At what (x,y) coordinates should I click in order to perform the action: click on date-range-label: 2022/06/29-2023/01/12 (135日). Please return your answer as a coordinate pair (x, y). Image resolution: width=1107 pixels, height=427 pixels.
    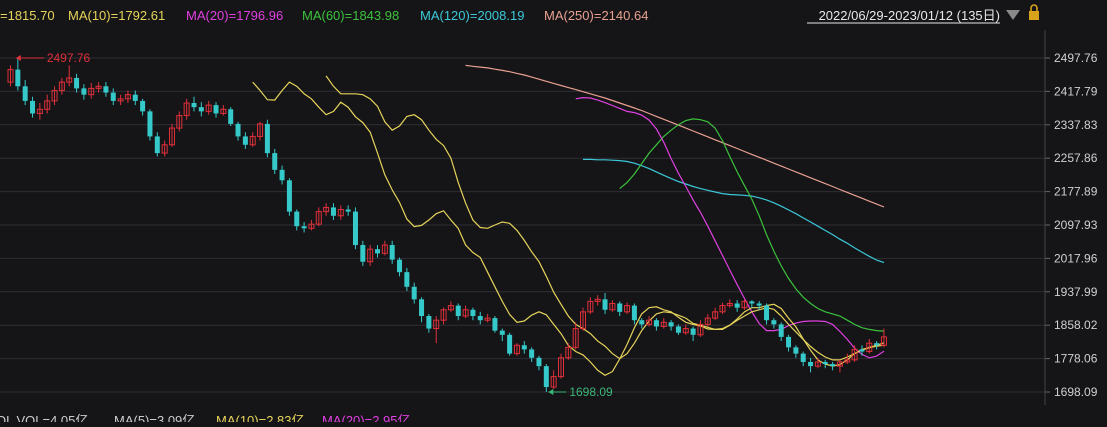
    Looking at the image, I should click on (909, 15).